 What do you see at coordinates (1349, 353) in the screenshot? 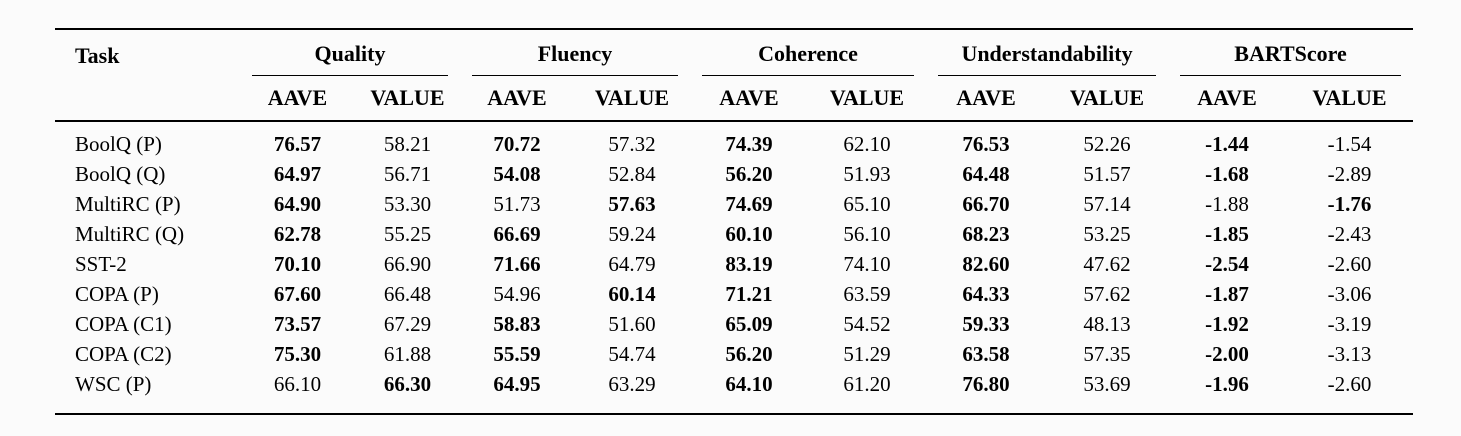
I see `score-cell: -3.13` at bounding box center [1349, 353].